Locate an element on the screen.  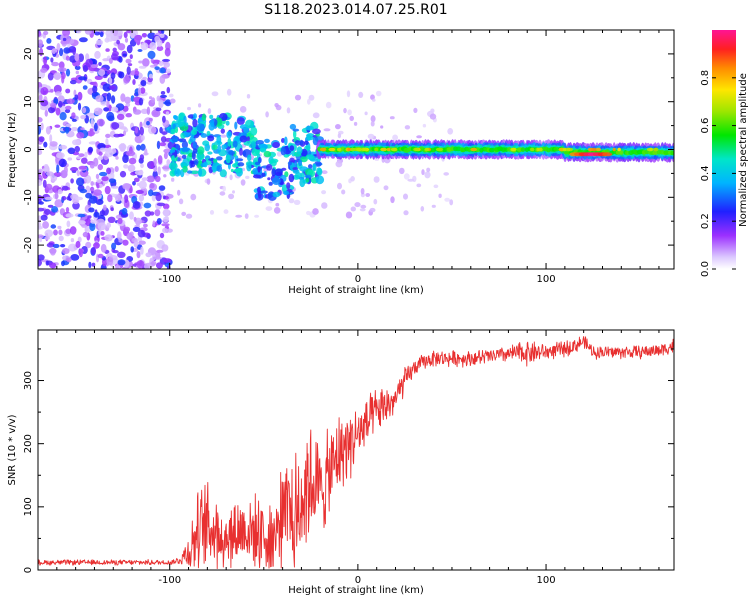
spectrogram-x-tick-label: -100 is located at coordinates (169, 279).